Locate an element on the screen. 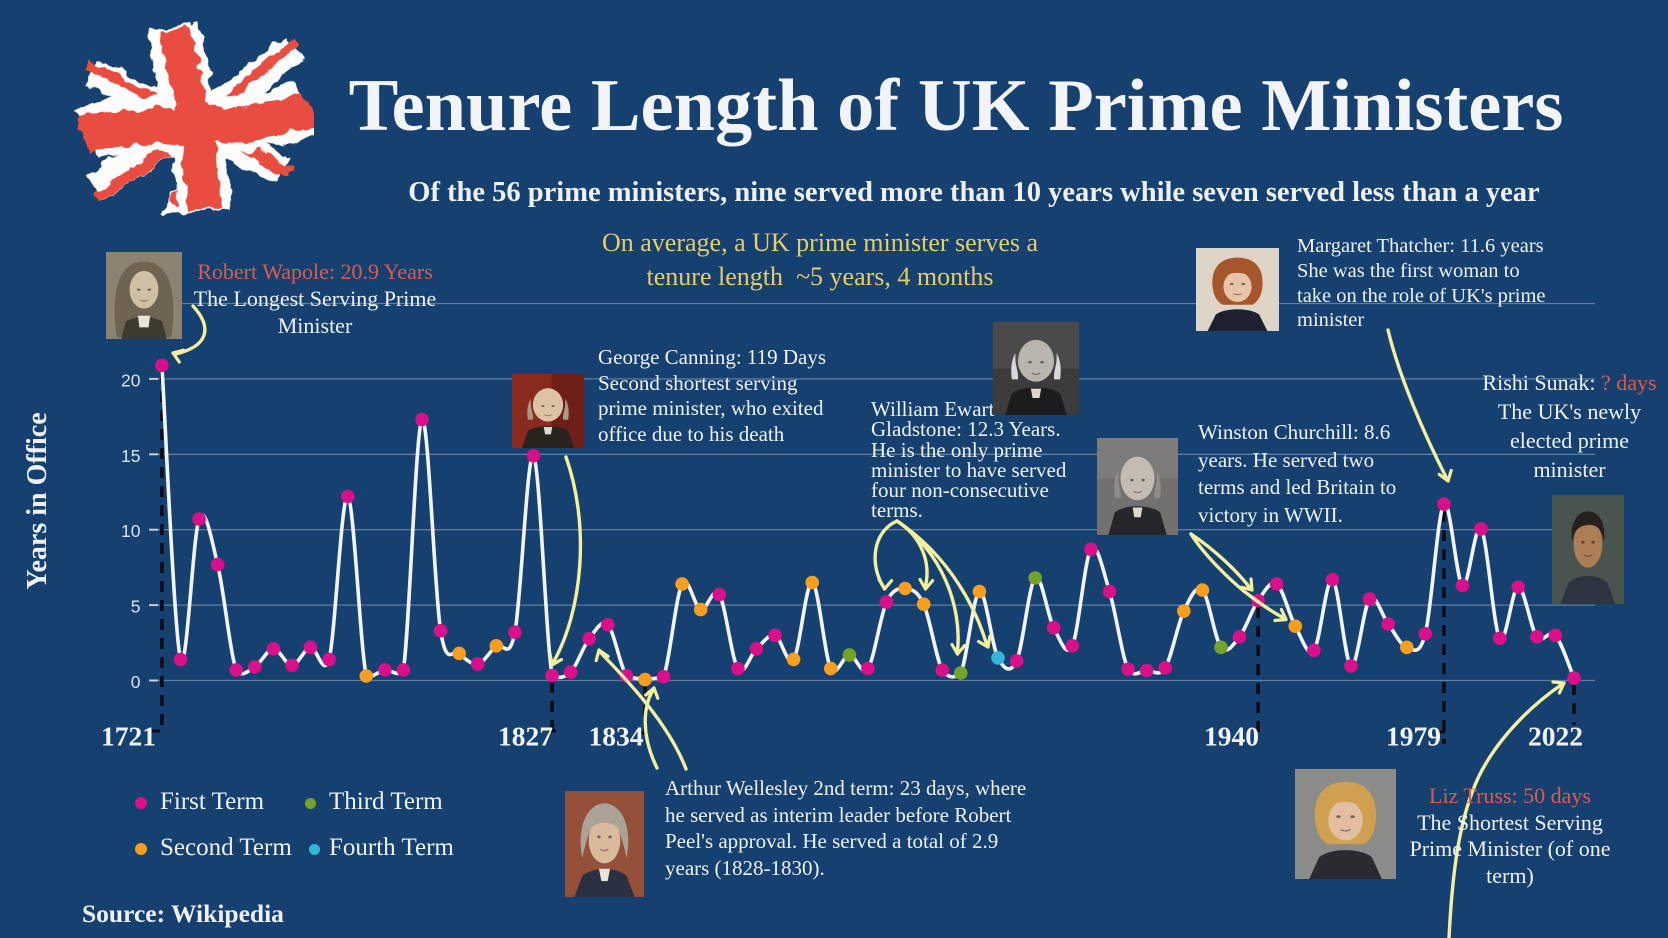  svg-text: 1940 is located at coordinates (1231, 736).